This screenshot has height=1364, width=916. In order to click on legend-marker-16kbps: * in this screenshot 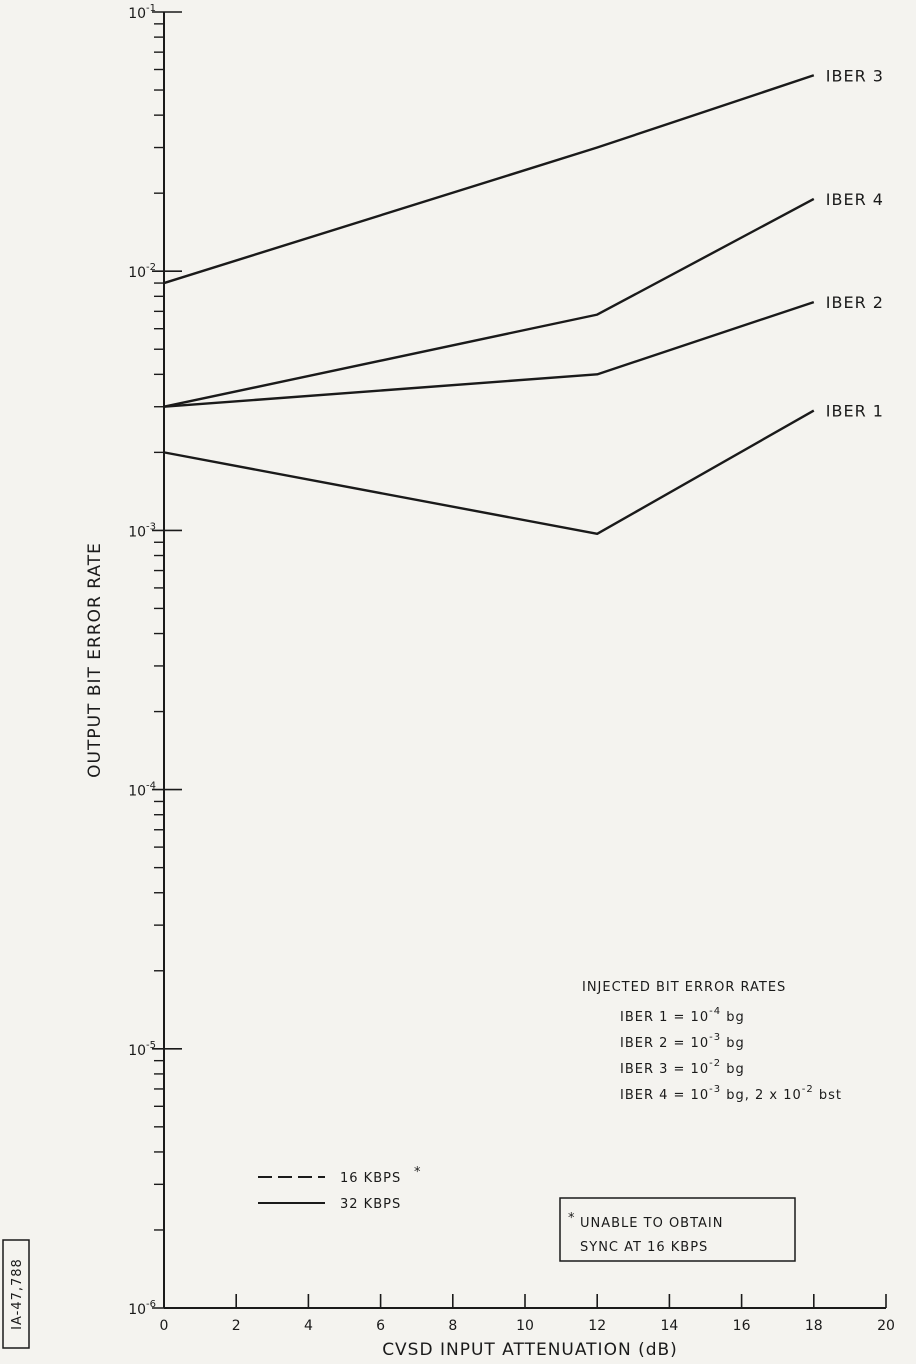, I will do `click(418, 1172)`.